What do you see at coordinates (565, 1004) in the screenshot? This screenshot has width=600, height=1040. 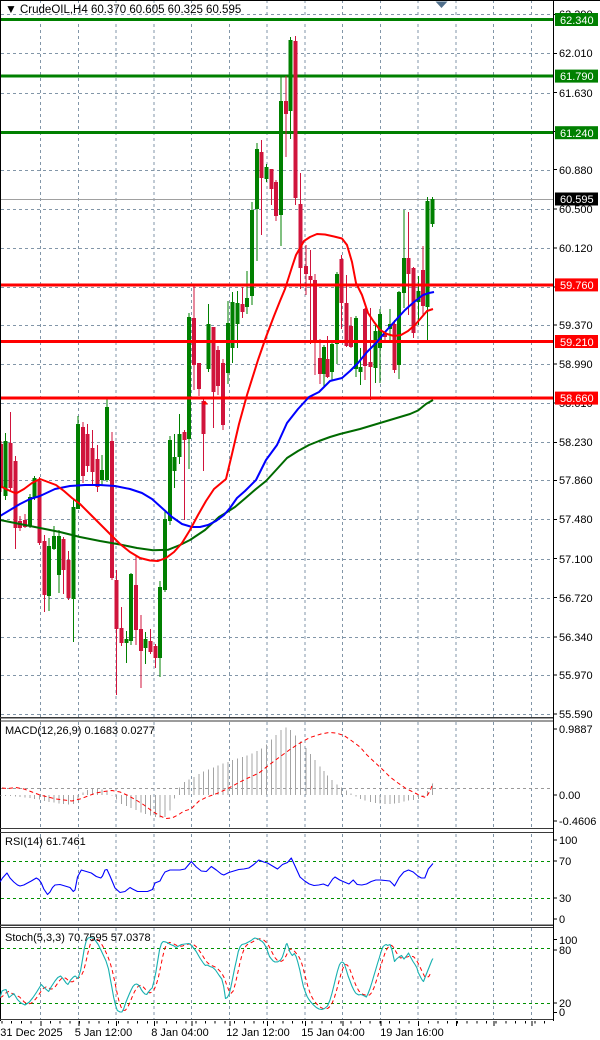 I see `svg-text: 20` at bounding box center [565, 1004].